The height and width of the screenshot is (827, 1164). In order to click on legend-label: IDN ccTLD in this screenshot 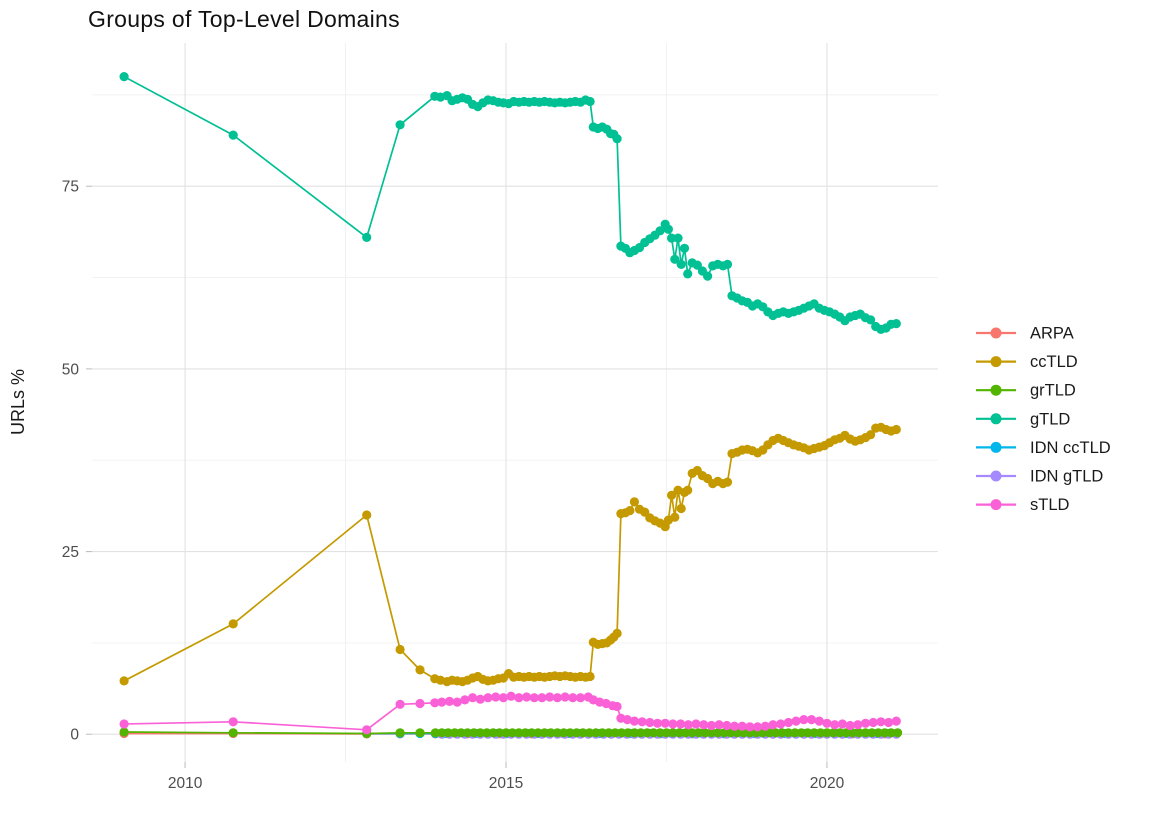, I will do `click(1070, 448)`.